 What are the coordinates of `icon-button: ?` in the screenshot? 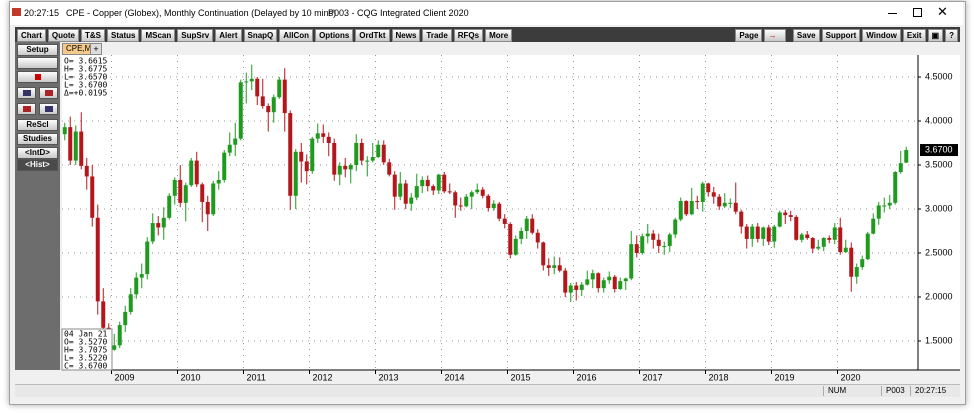 It's located at (951, 35).